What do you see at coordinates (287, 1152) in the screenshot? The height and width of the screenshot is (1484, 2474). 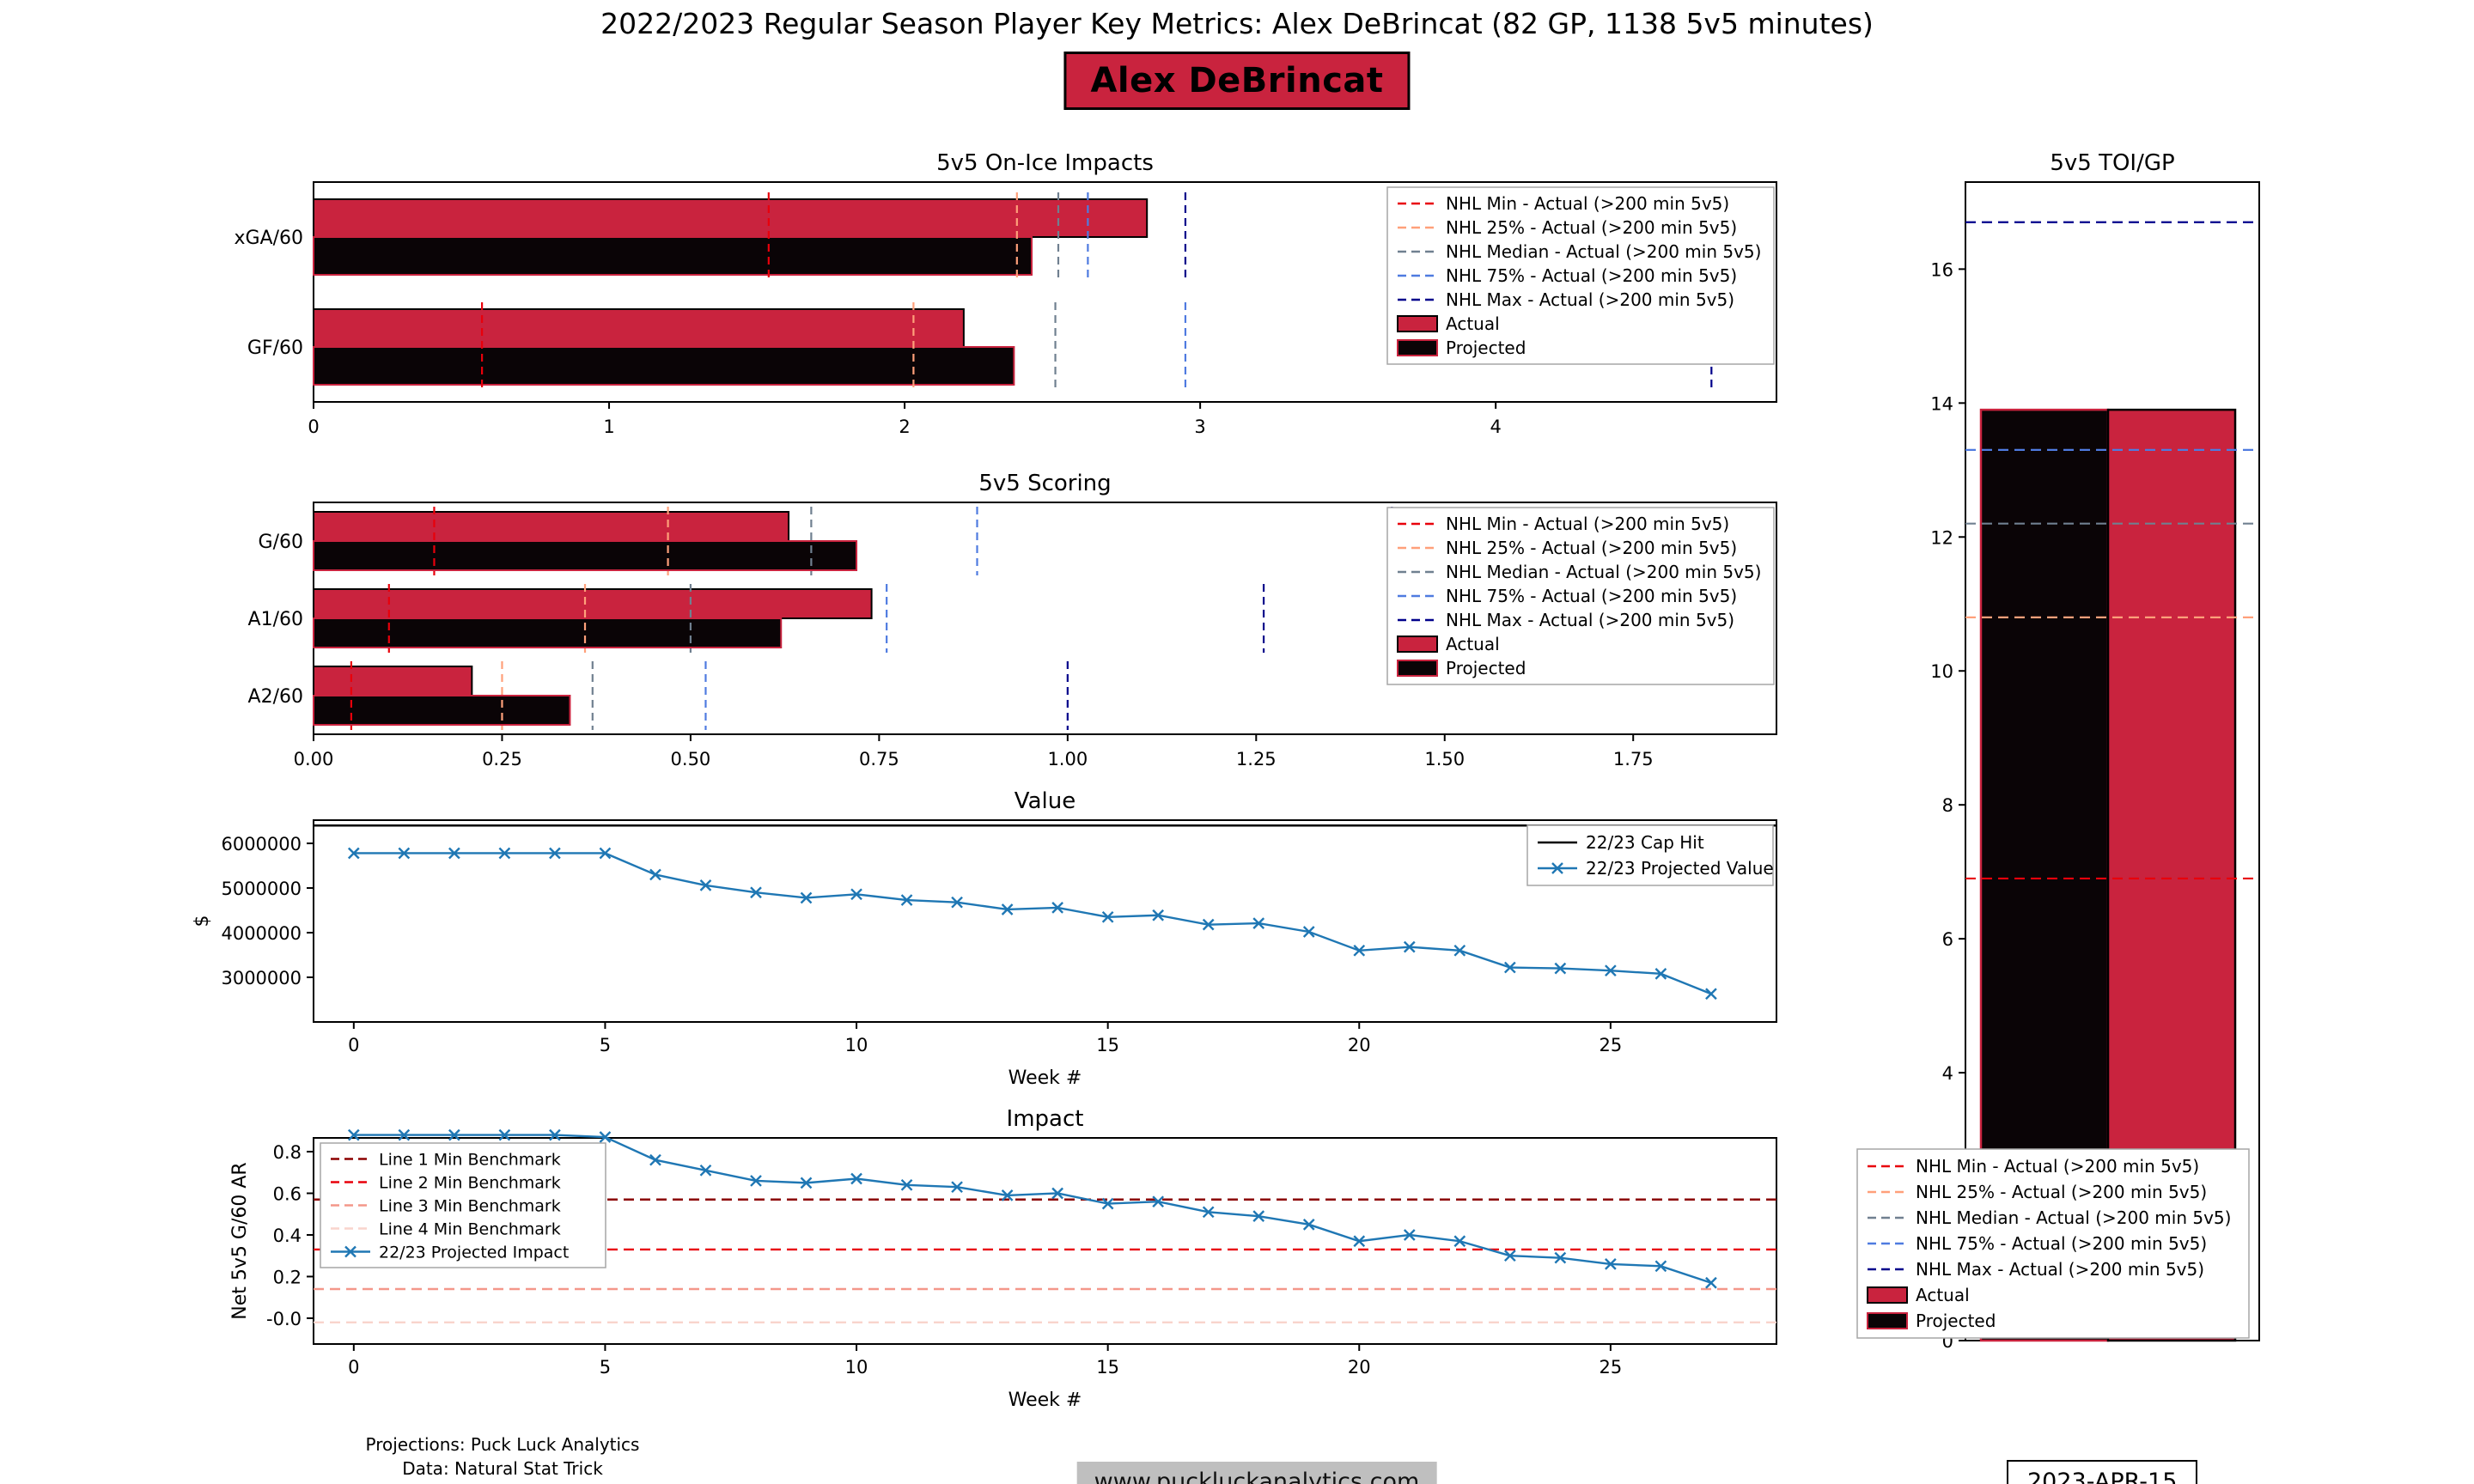 I see `svg-text: 0.8` at bounding box center [287, 1152].